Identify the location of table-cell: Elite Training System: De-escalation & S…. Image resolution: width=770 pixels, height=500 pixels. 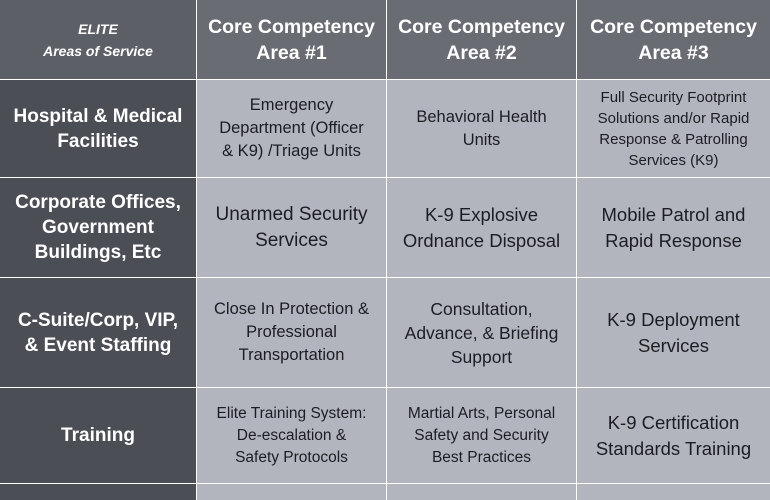
(292, 436).